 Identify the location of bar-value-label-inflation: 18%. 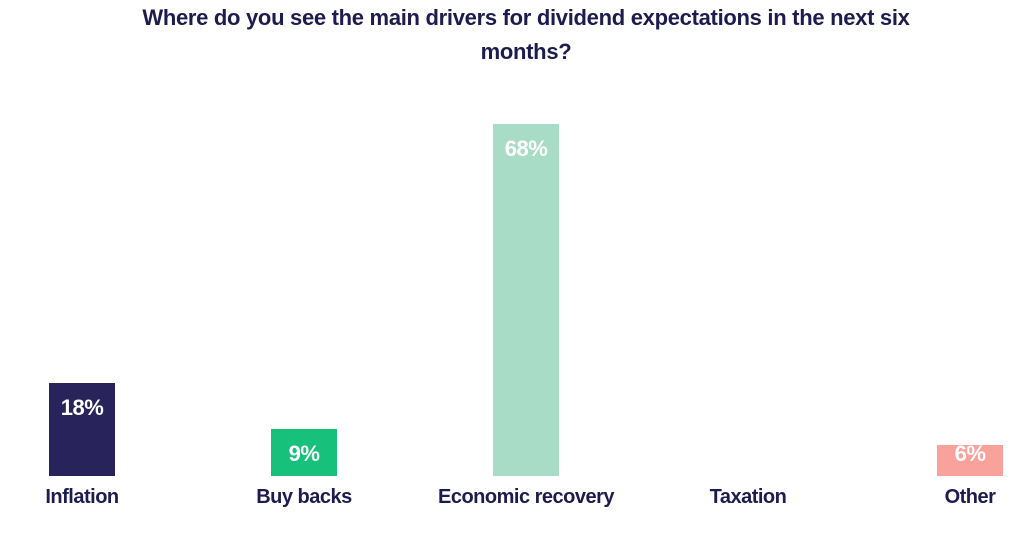
(82, 407).